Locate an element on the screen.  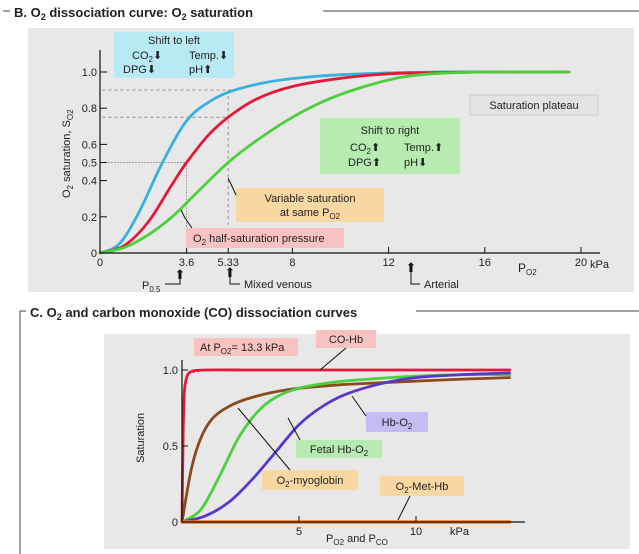
shift-right-co2: CO2⬆ is located at coordinates (365, 149).